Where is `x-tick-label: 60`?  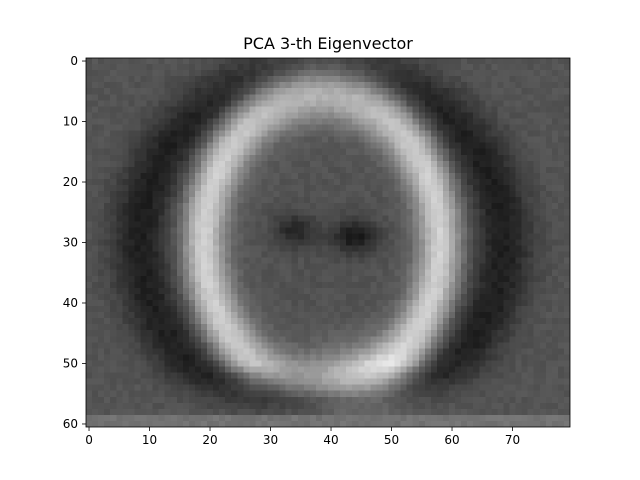
x-tick-label: 60 is located at coordinates (451, 440).